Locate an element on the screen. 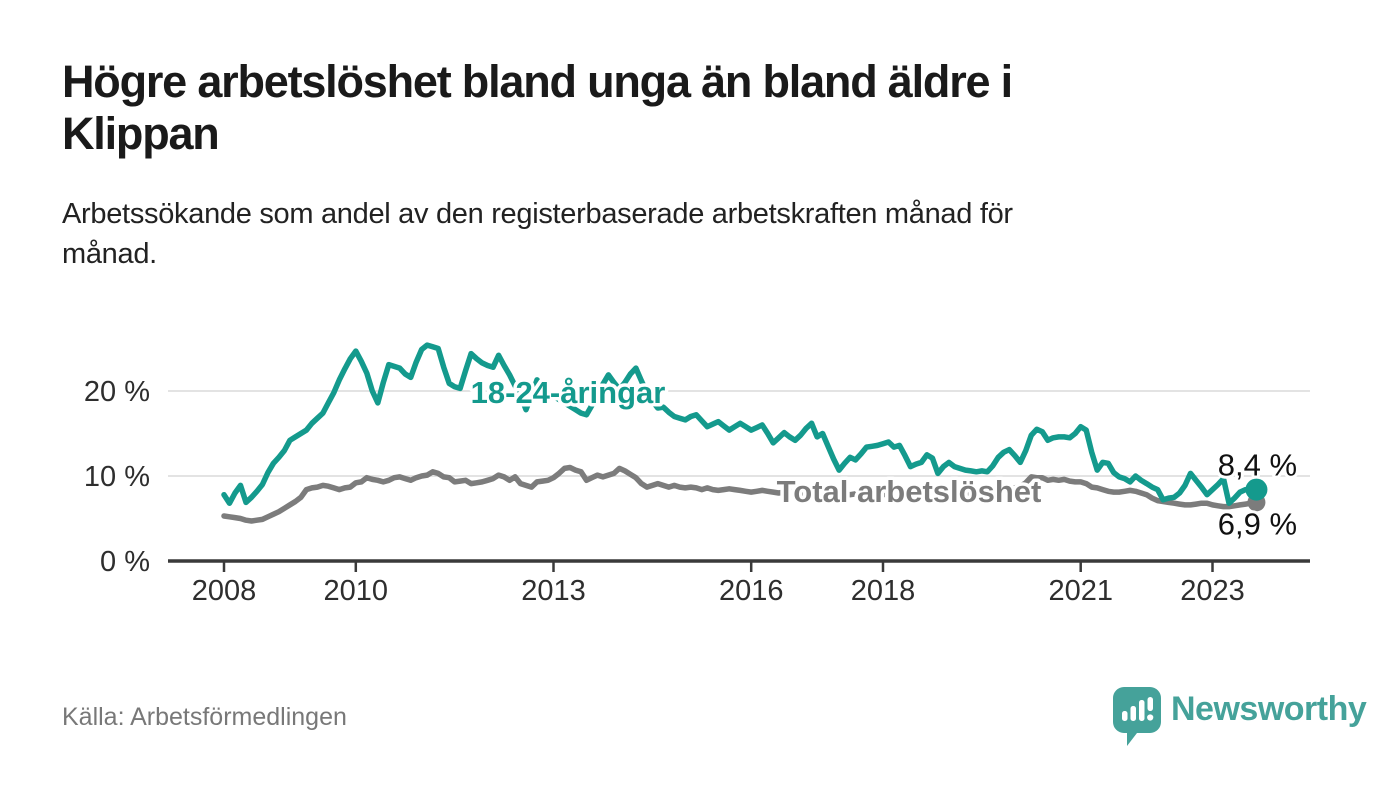  end-dot-18-24-åringar is located at coordinates (1256, 489).